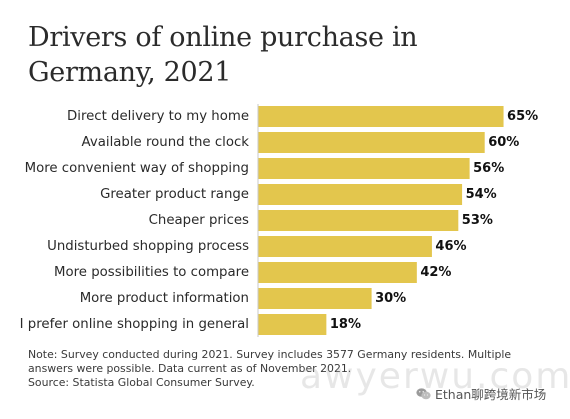 The image size is (570, 419). I want to click on wechat-account-tag: Ethan聊跨境新市场, so click(481, 393).